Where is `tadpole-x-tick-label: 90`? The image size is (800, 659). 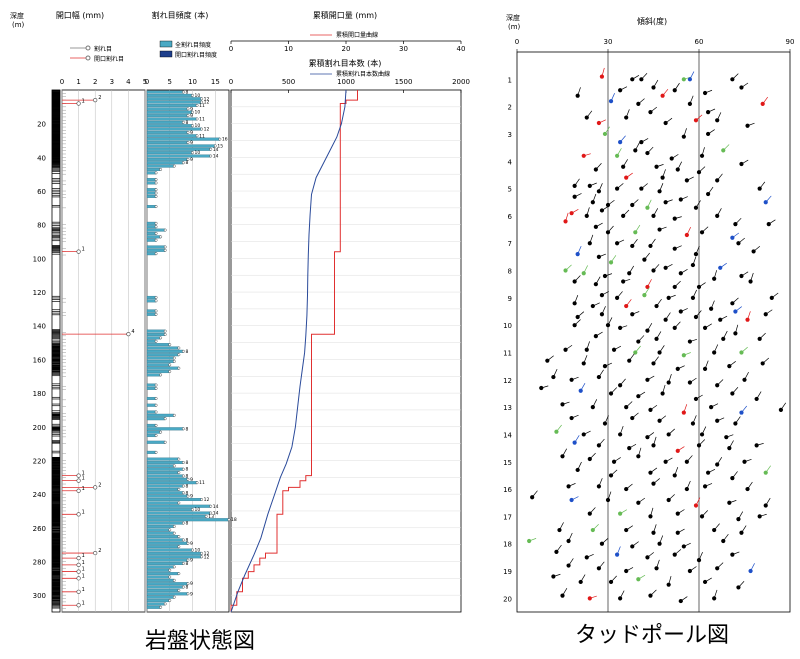 tadpole-x-tick-label: 90 is located at coordinates (790, 42).